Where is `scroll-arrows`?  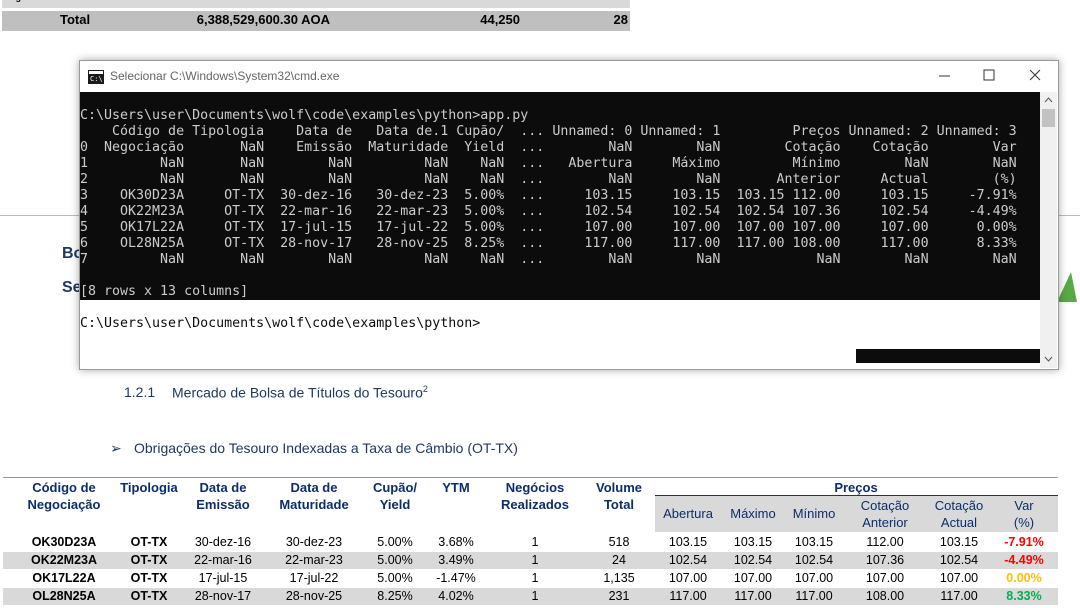 scroll-arrows is located at coordinates (1048, 230).